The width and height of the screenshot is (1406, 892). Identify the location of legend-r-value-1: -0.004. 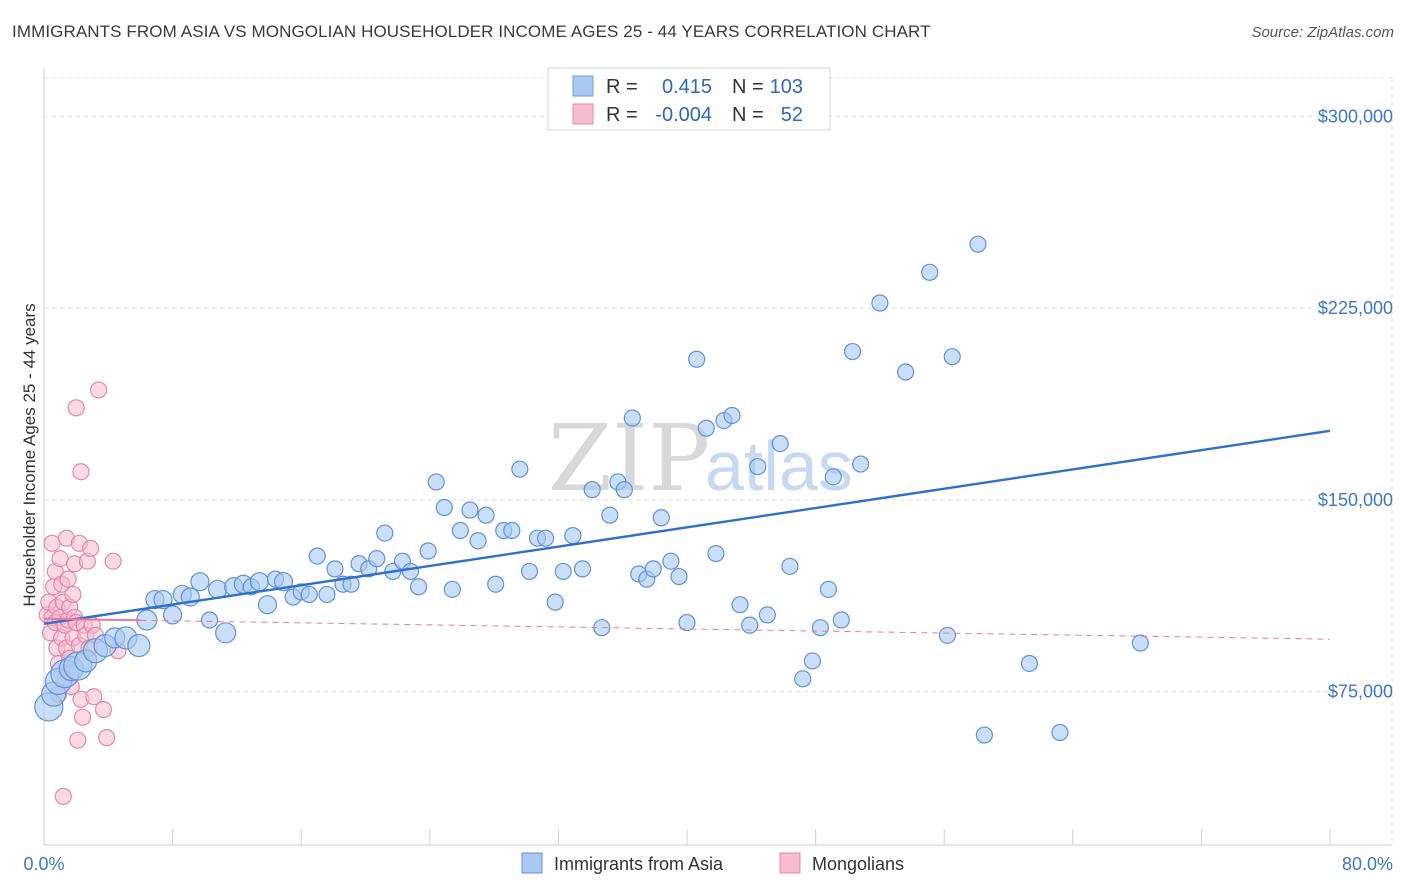
(683, 115).